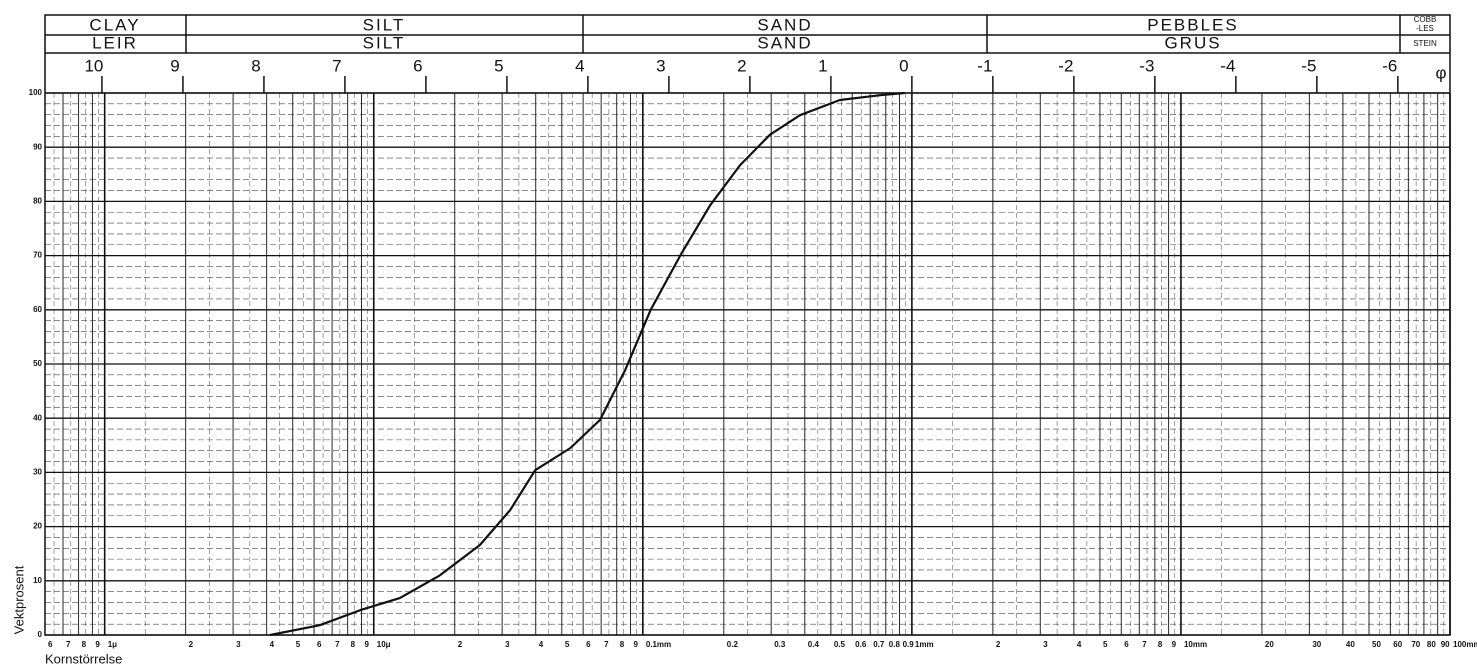 Image resolution: width=1477 pixels, height=670 pixels. I want to click on x2-tick-label: 7, so click(336, 65).